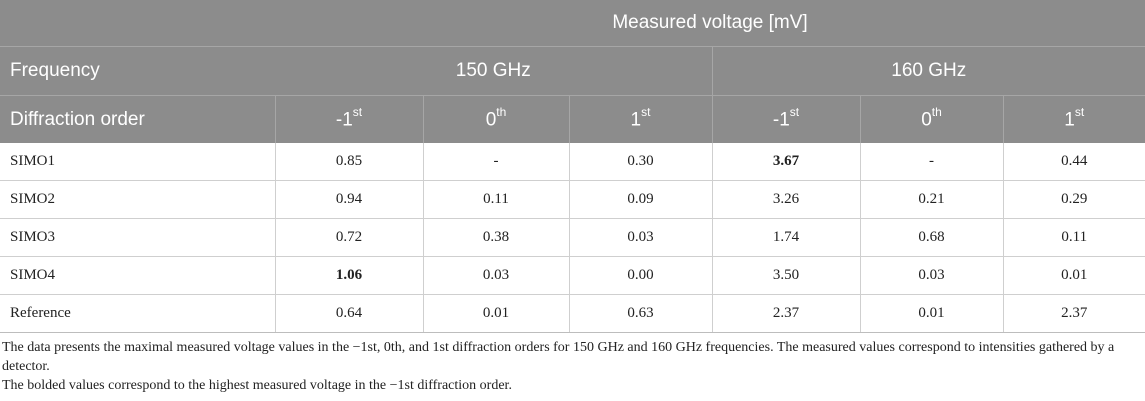 This screenshot has height=401, width=1145. Describe the element at coordinates (640, 199) in the screenshot. I see `table-cell: 0.09` at that location.